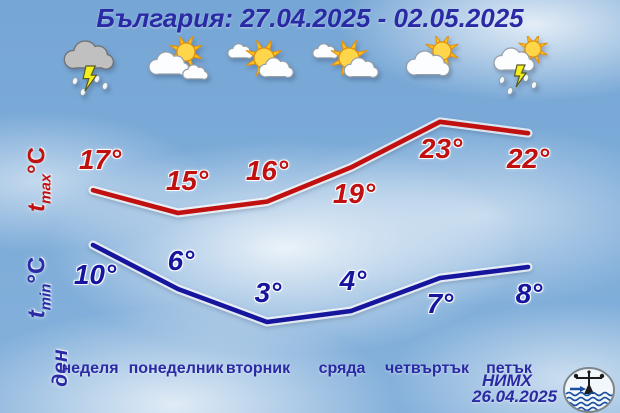  I want to click on footer: НИМХ 26.04.2025, so click(515, 388).